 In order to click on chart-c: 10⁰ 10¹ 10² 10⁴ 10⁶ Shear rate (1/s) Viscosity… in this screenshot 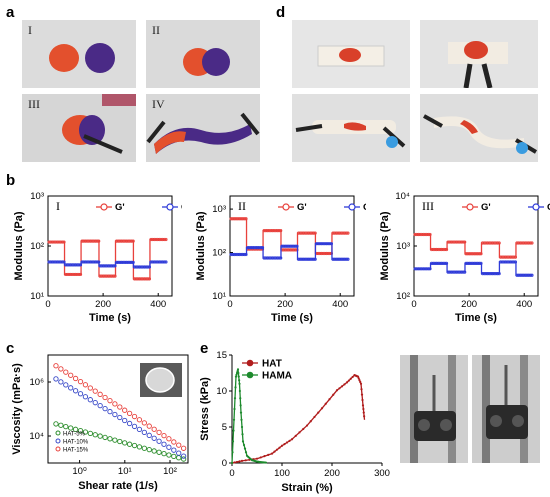, I will do `click(100, 423)`.